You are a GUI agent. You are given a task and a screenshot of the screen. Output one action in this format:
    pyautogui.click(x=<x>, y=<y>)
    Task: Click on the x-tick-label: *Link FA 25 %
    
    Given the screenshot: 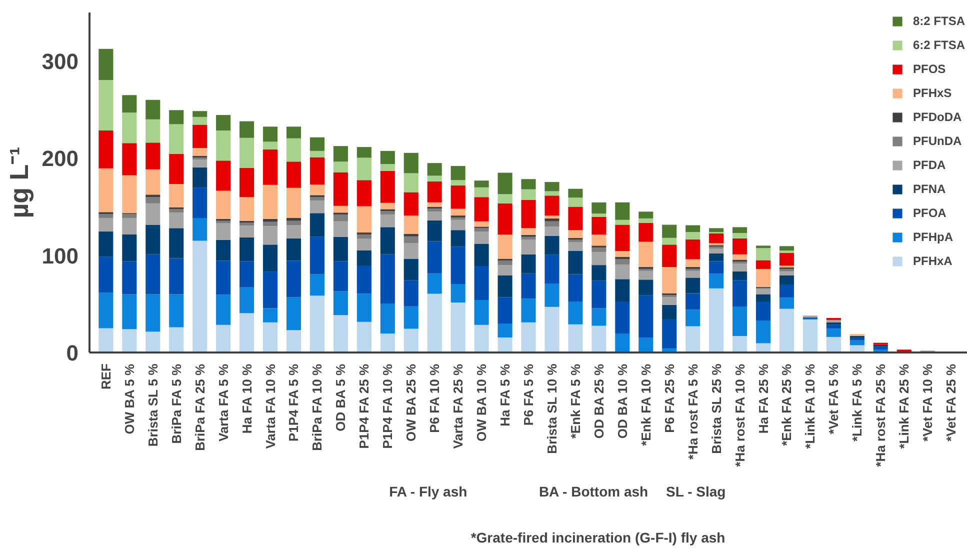 What is the action you would take?
    pyautogui.click(x=904, y=406)
    